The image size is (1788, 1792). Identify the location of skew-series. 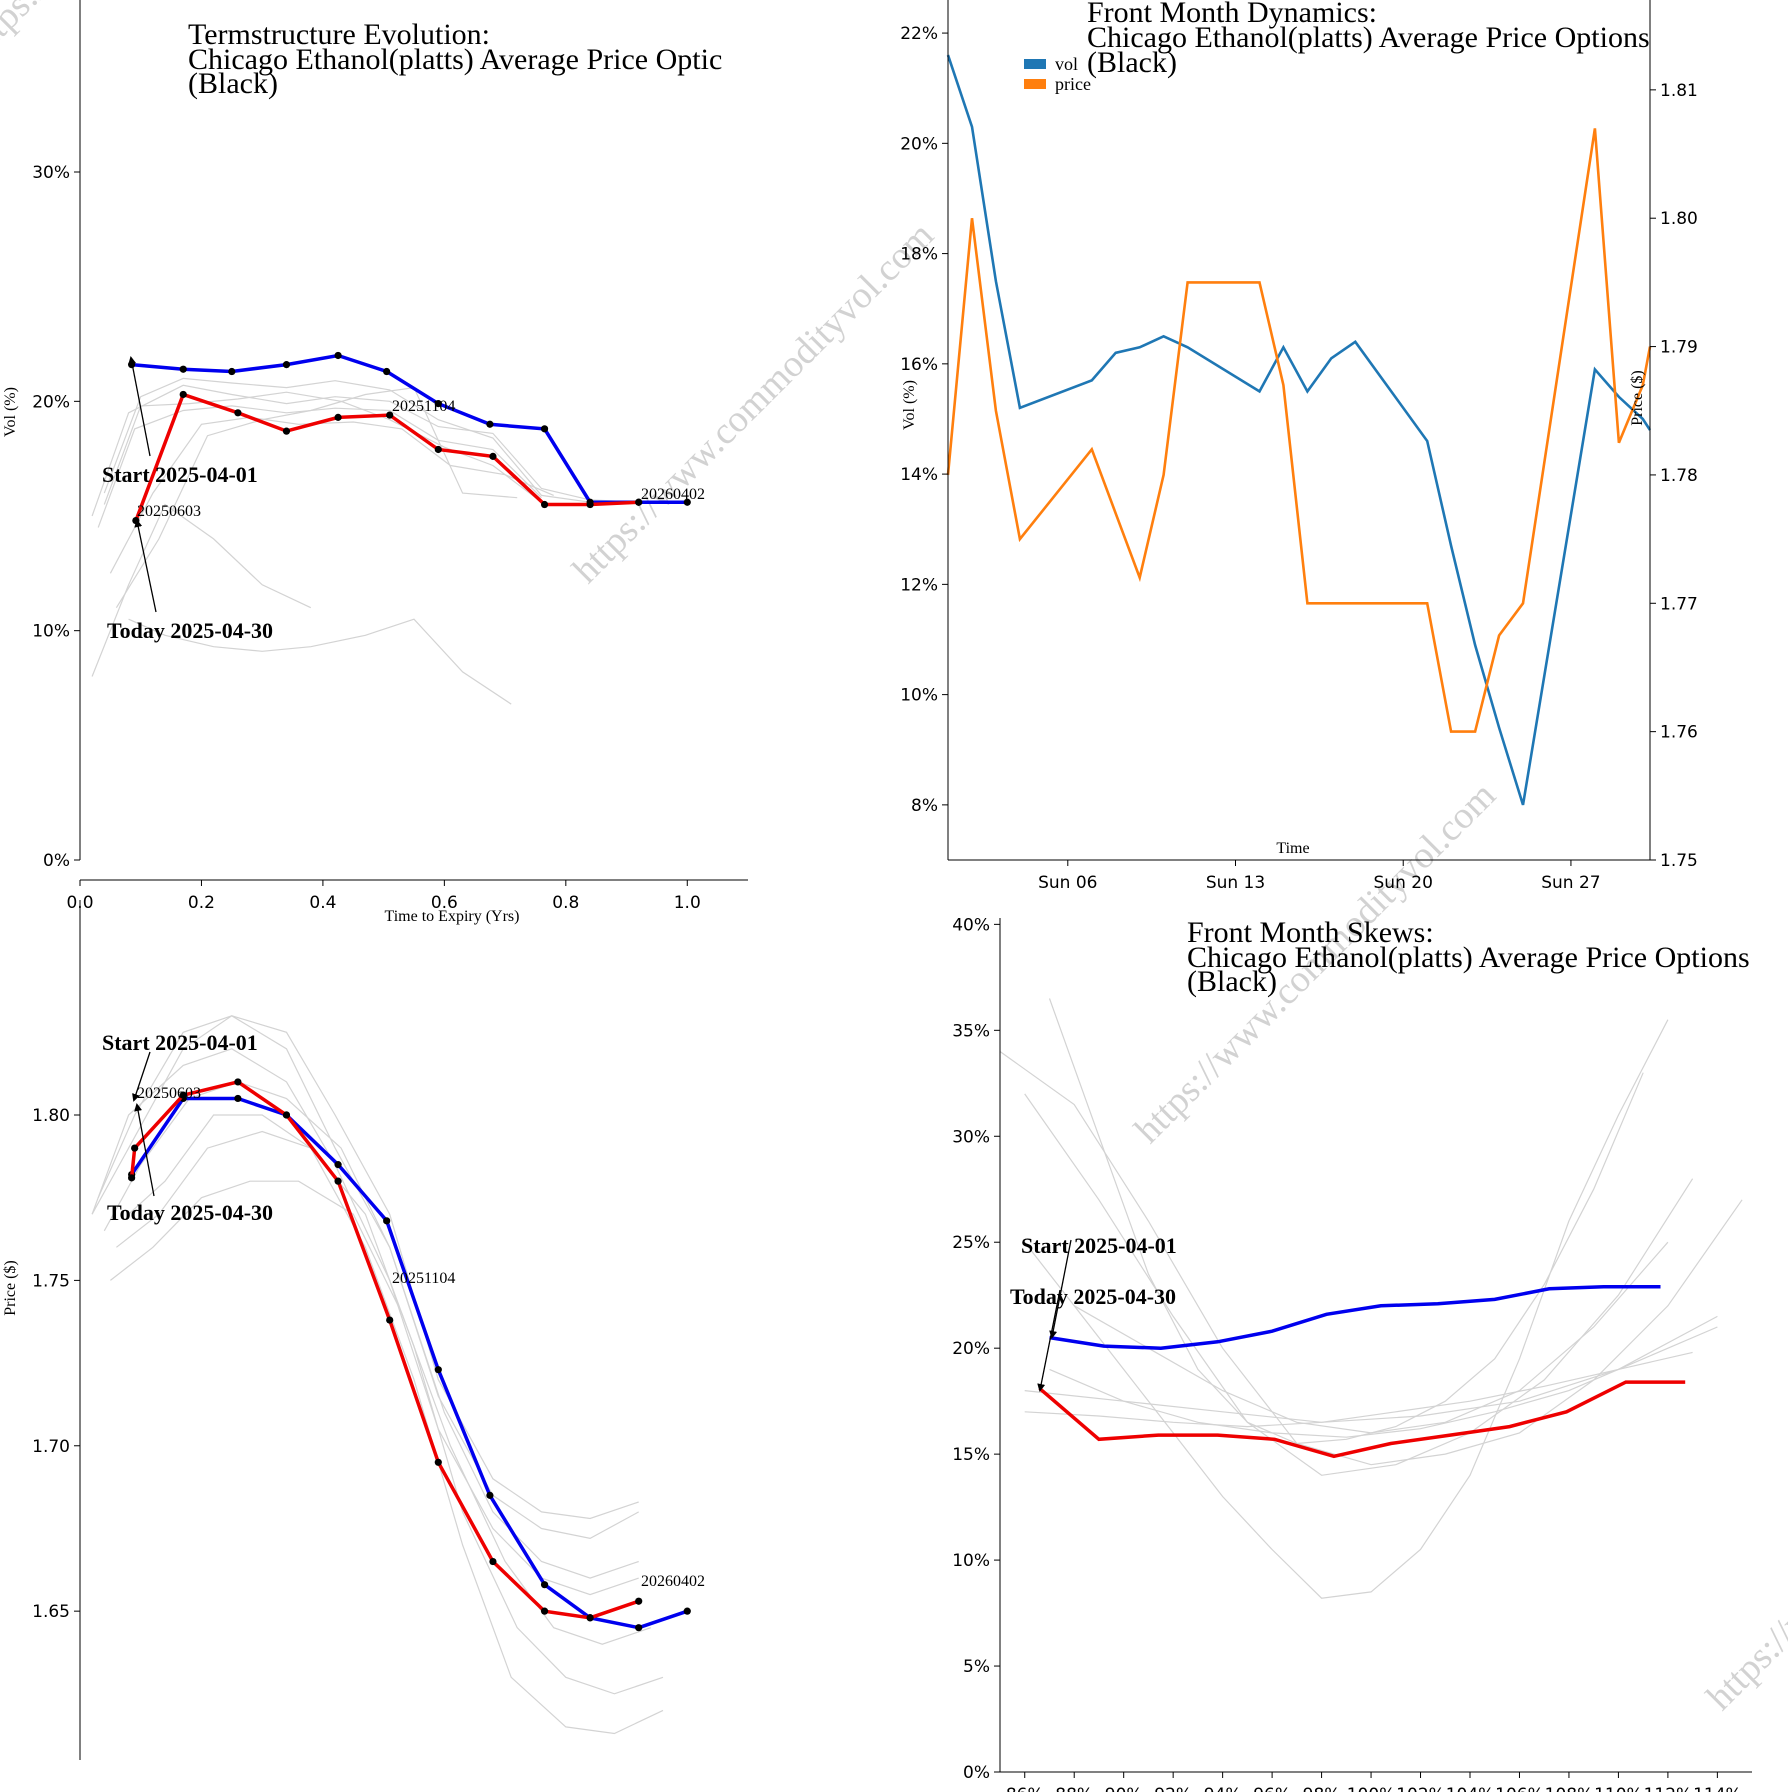
(1362, 1371).